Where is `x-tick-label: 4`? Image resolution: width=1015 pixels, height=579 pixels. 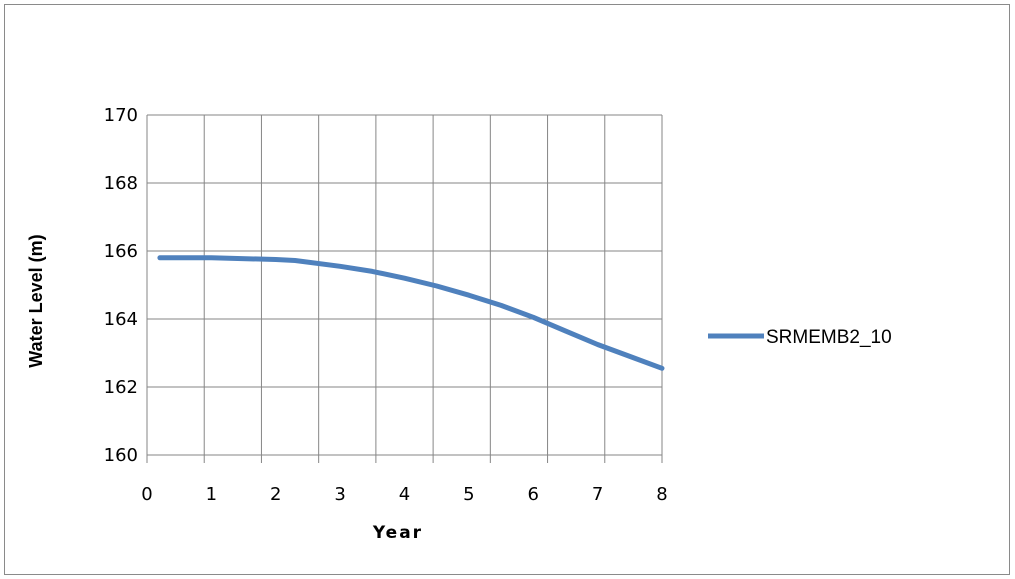
x-tick-label: 4 is located at coordinates (404, 494).